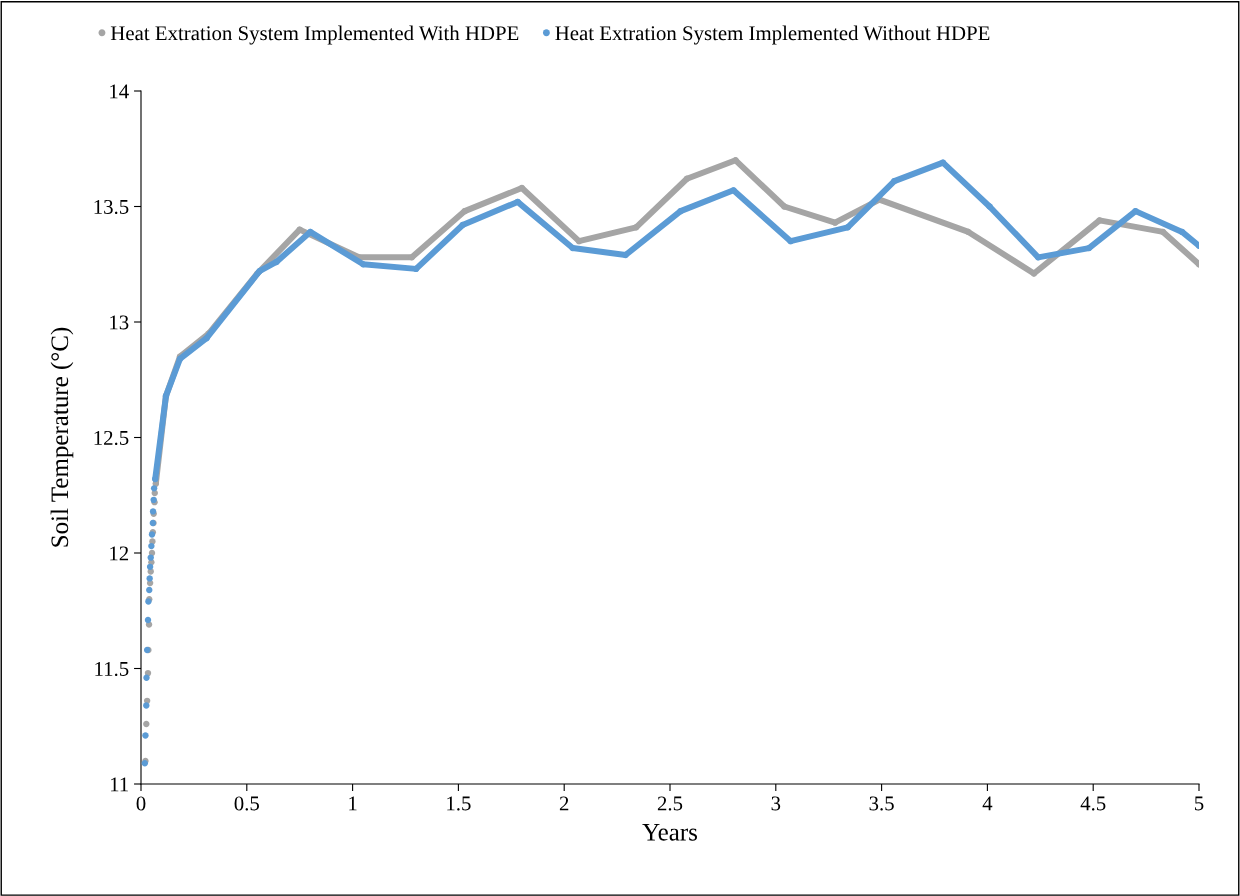 This screenshot has height=896, width=1240. What do you see at coordinates (564, 803) in the screenshot?
I see `x-tick-label: 2` at bounding box center [564, 803].